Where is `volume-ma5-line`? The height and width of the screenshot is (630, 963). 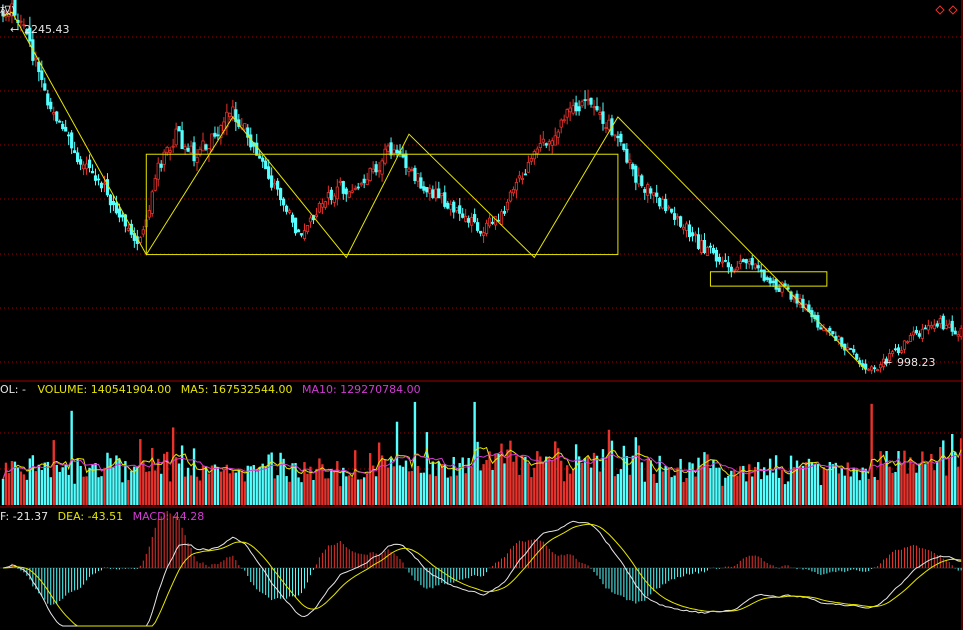
volume-ma5-line is located at coordinates (482, 463).